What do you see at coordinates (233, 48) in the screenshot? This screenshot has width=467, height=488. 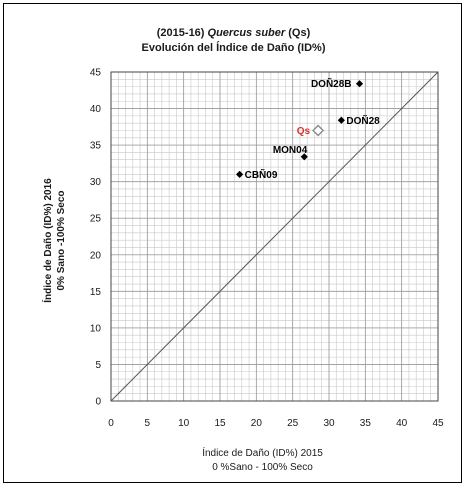 I see `chart-subtitle: Evolución del Índice de Daño (ID%)` at bounding box center [233, 48].